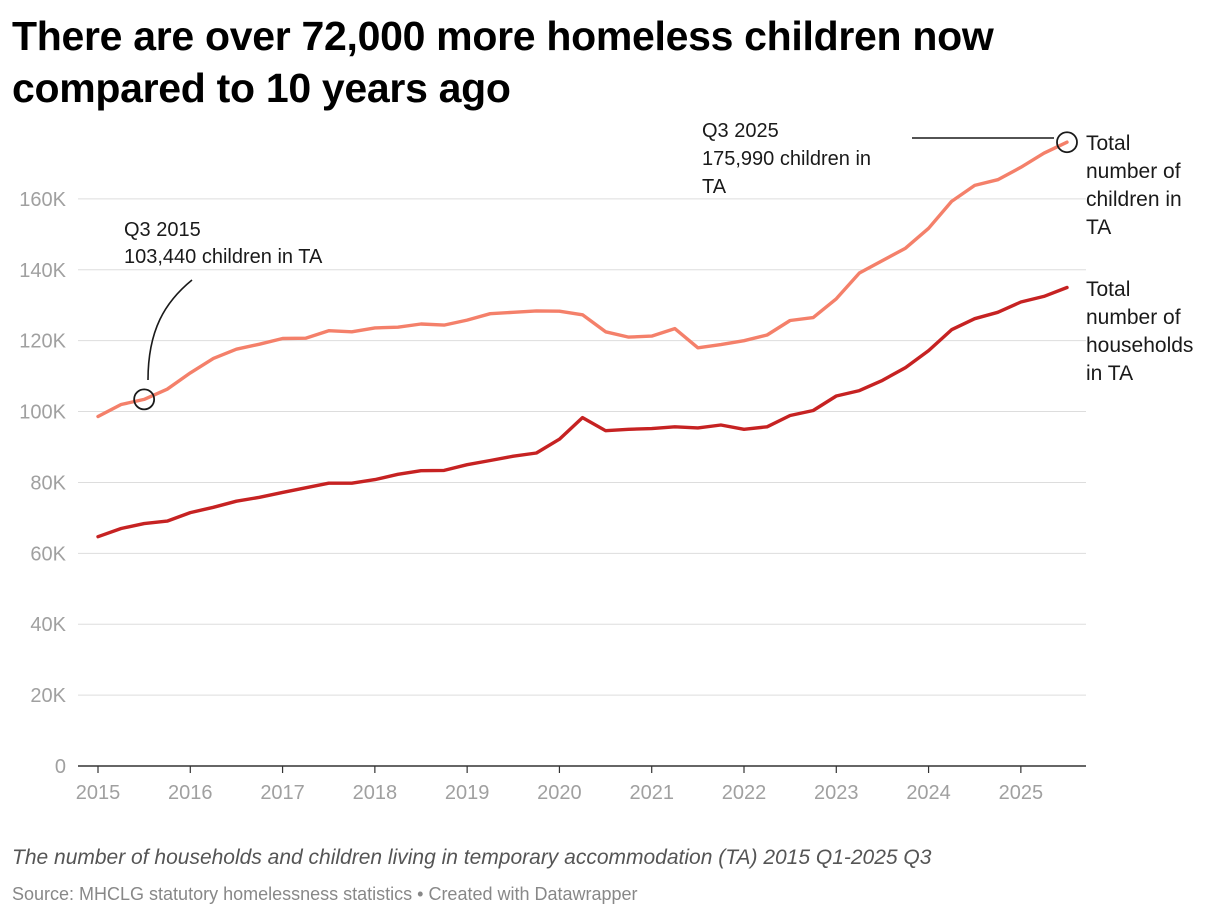  Describe the element at coordinates (559, 793) in the screenshot. I see `x-tick-label: 2020` at that location.